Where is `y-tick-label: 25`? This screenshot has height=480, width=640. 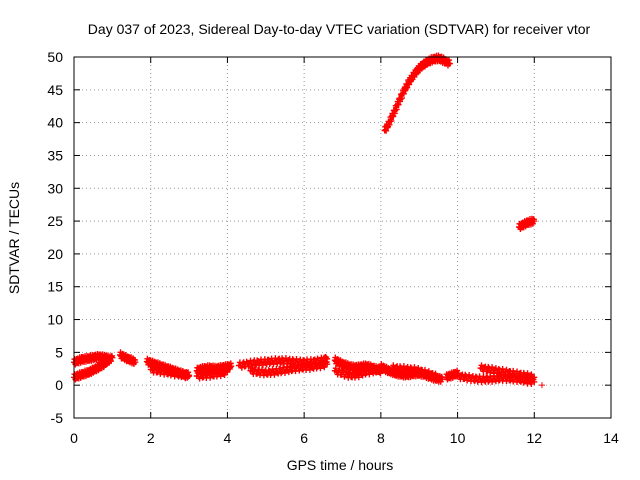 y-tick-label: 25 is located at coordinates (55, 221).